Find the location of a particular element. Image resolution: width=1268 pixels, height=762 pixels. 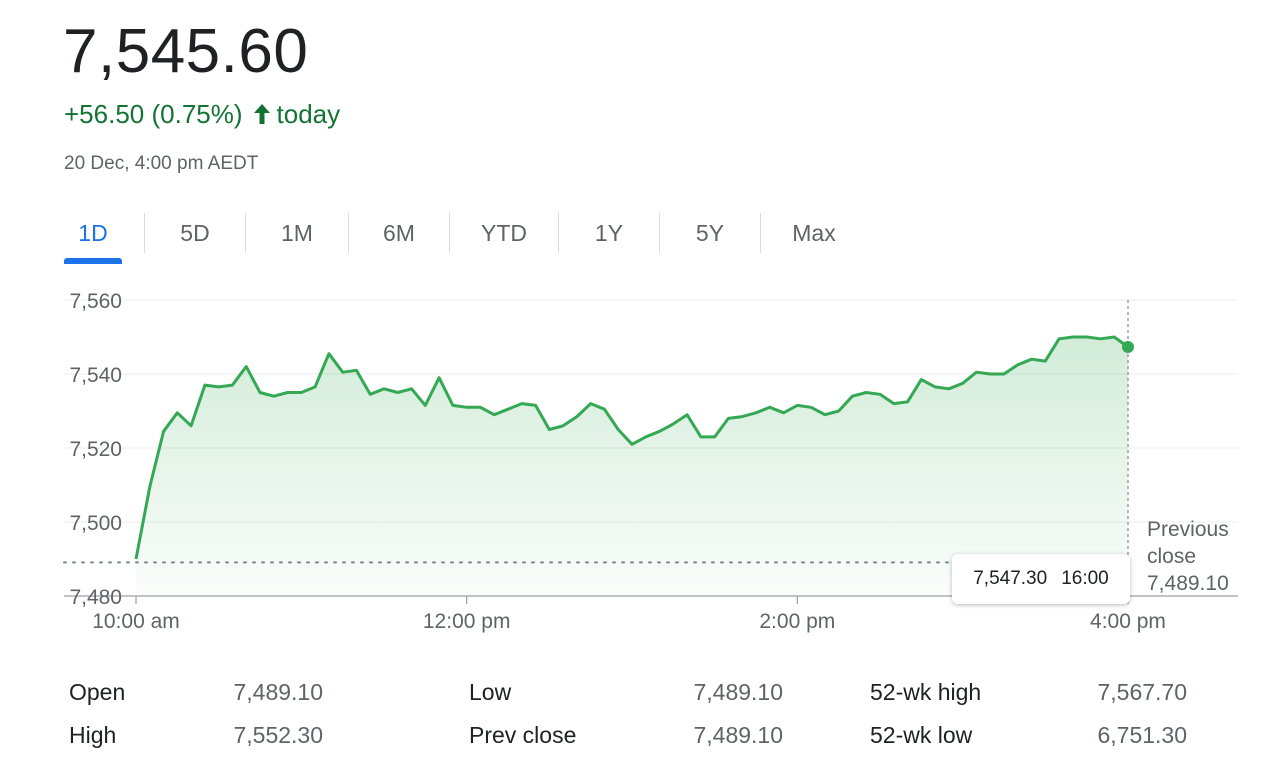

stat-value-high: 7,552.30 is located at coordinates (278, 735).